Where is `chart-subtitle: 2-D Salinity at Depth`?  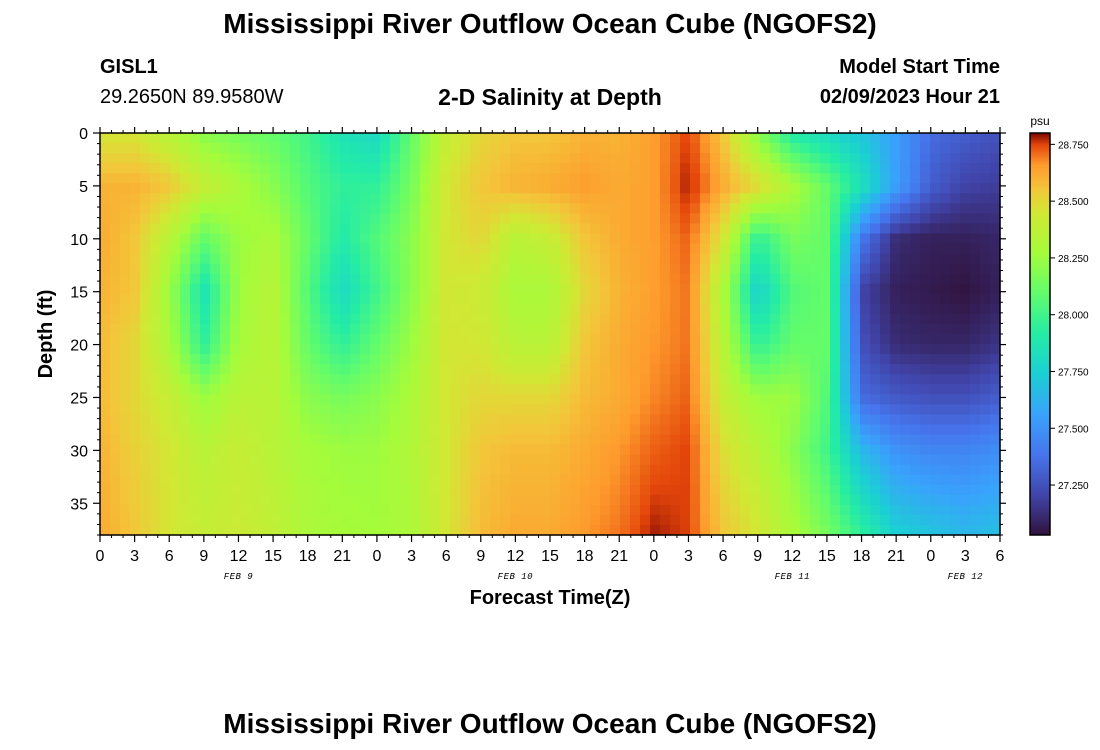
chart-subtitle: 2-D Salinity at Depth is located at coordinates (550, 97).